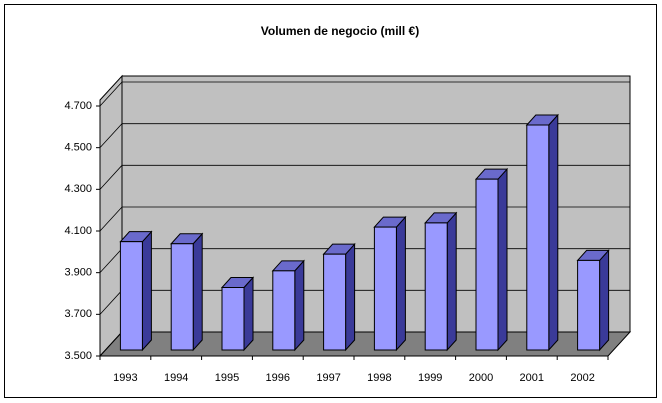 This screenshot has height=403, width=662. Describe the element at coordinates (125, 378) in the screenshot. I see `x-tick-label: 1993` at that location.